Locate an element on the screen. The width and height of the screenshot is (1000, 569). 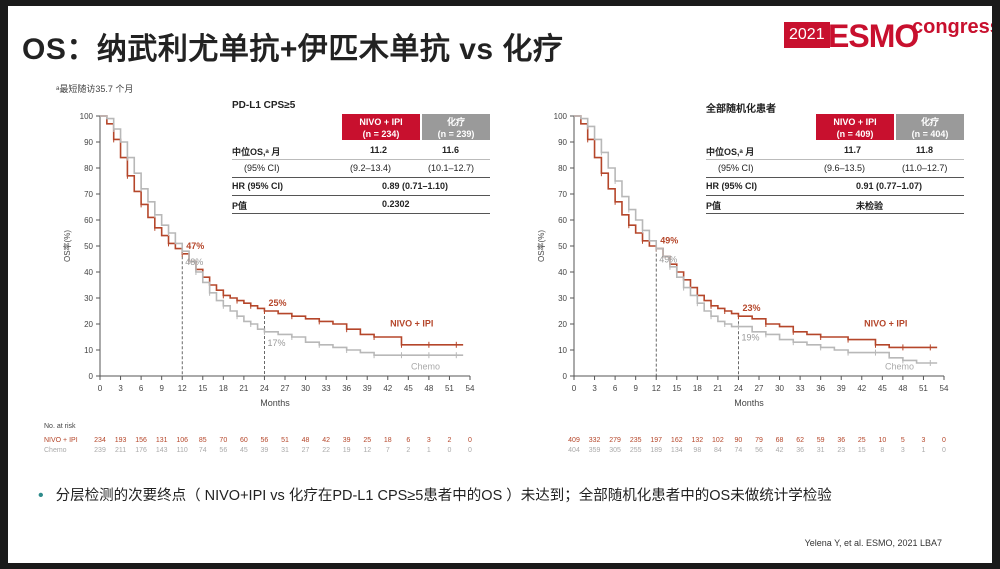
annotation-nivo: 49% is located at coordinates (669, 241).